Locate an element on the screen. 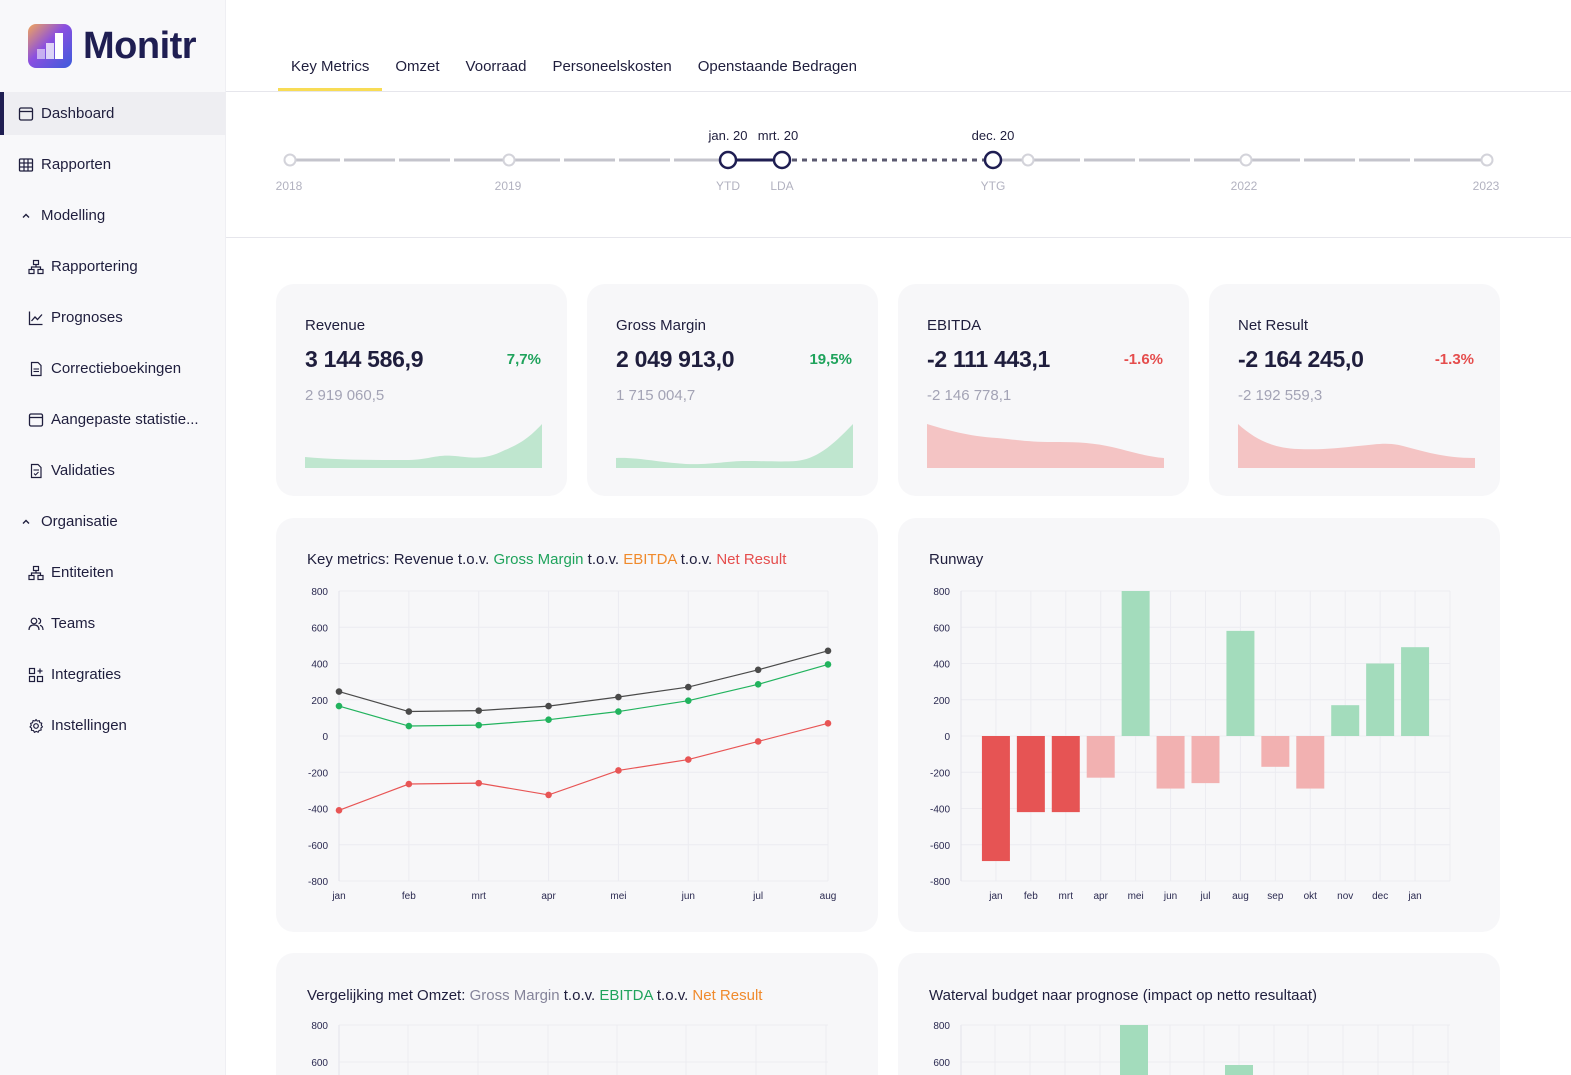 The width and height of the screenshot is (1571, 1075). sidebar-item-rapportering: Rapportering is located at coordinates (113, 266).